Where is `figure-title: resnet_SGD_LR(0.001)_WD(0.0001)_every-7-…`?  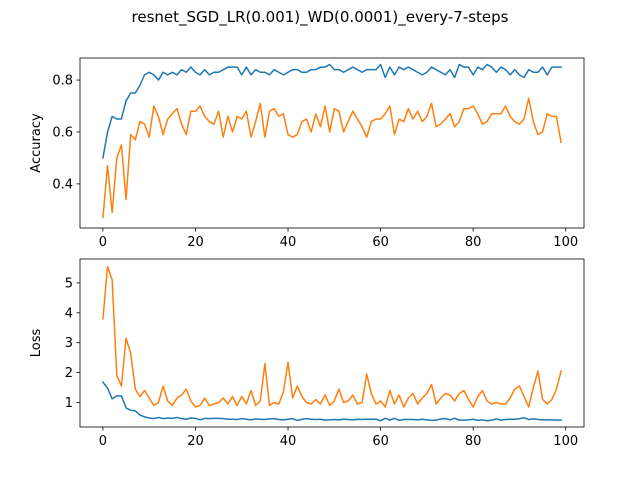
figure-title: resnet_SGD_LR(0.001)_WD(0.0001)_every-7-… is located at coordinates (320, 17).